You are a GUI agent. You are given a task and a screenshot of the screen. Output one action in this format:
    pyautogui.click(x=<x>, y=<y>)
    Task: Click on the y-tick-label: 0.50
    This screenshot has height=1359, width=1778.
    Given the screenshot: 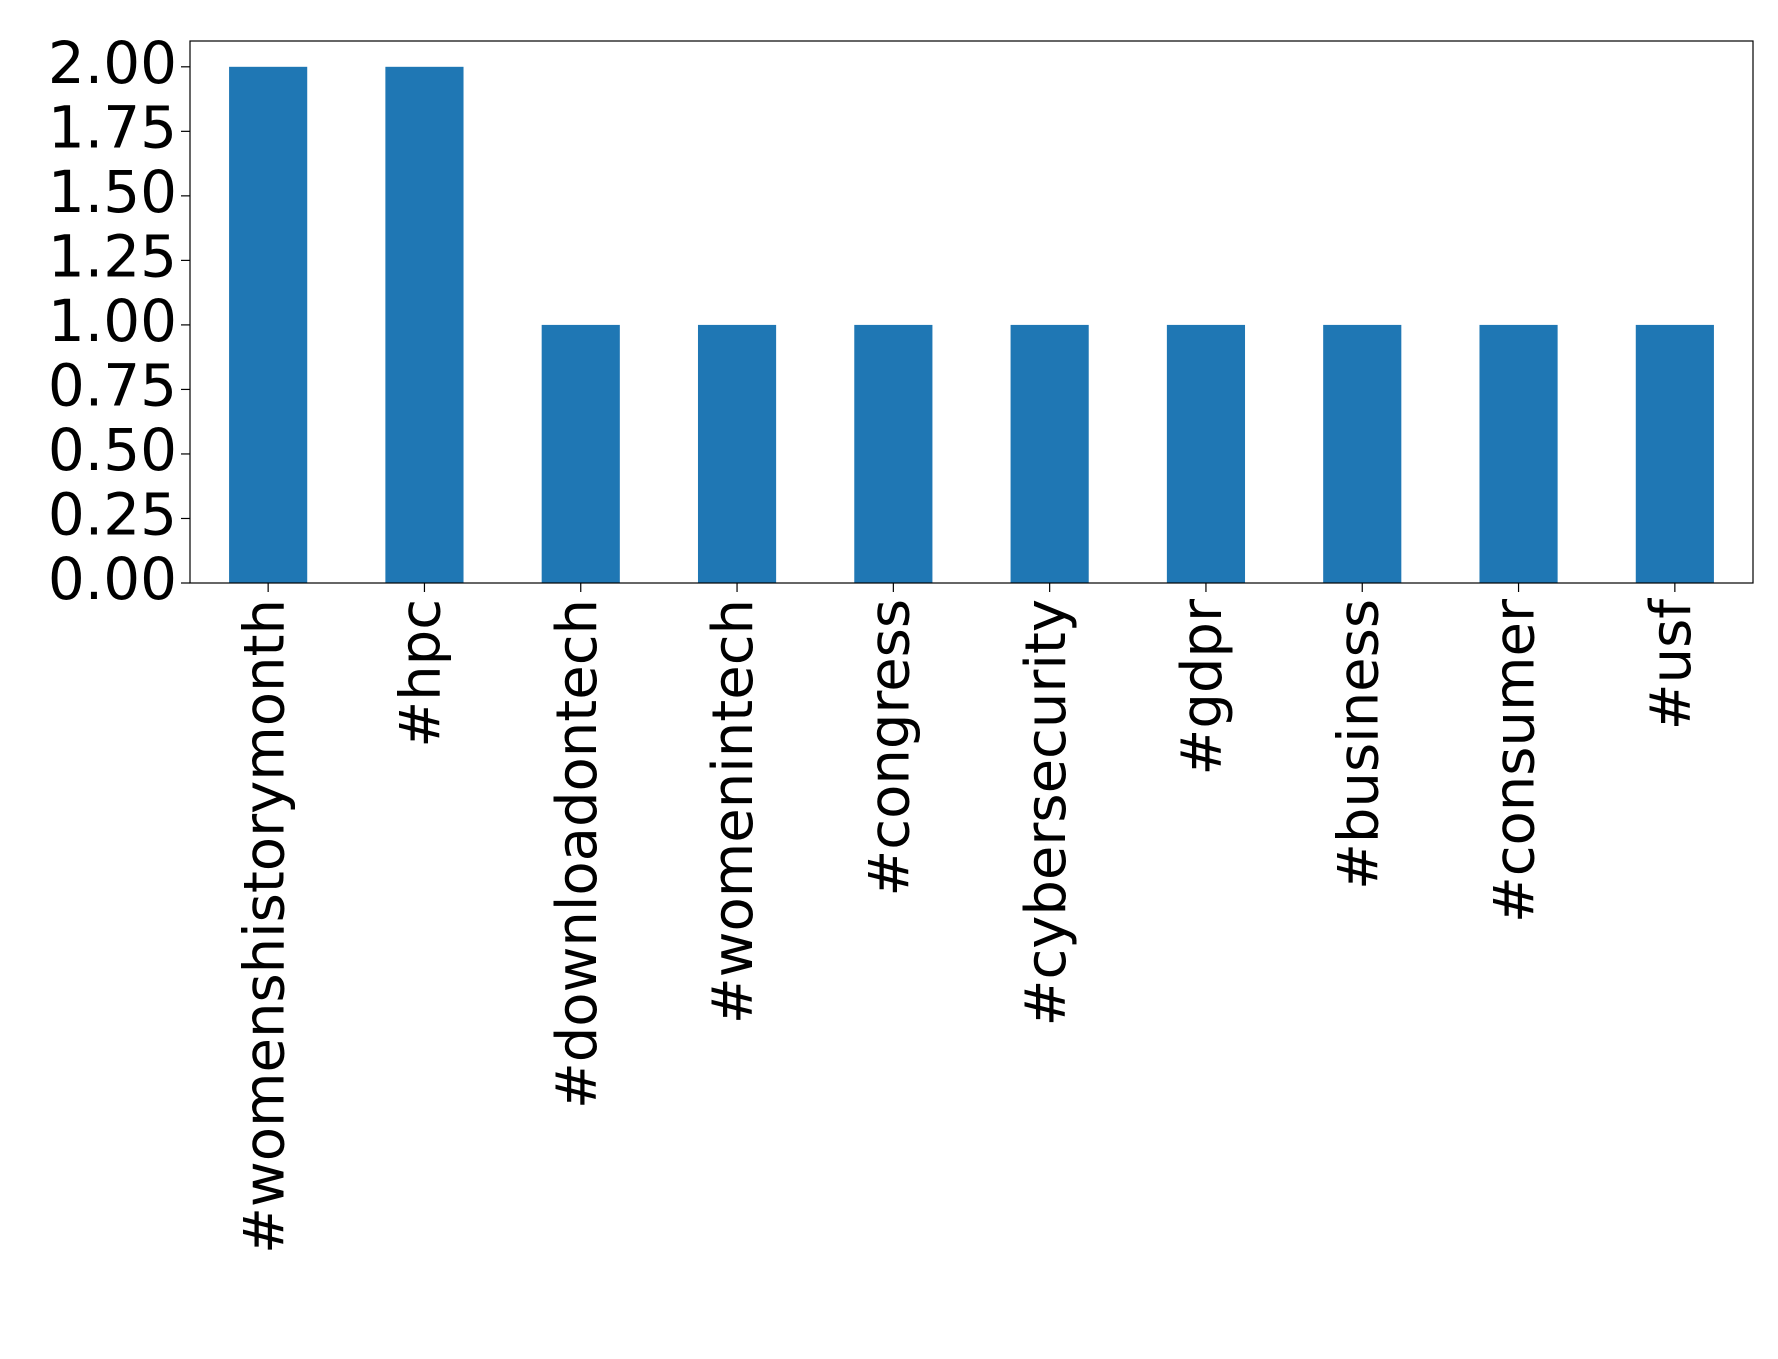 What is the action you would take?
    pyautogui.click(x=112, y=450)
    